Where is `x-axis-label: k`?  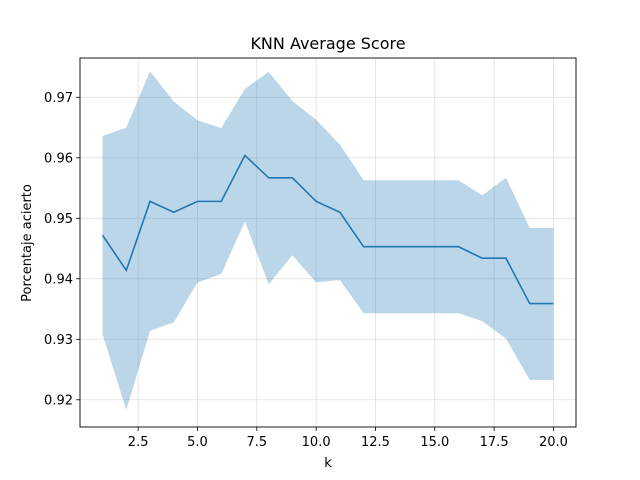
x-axis-label: k is located at coordinates (328, 463).